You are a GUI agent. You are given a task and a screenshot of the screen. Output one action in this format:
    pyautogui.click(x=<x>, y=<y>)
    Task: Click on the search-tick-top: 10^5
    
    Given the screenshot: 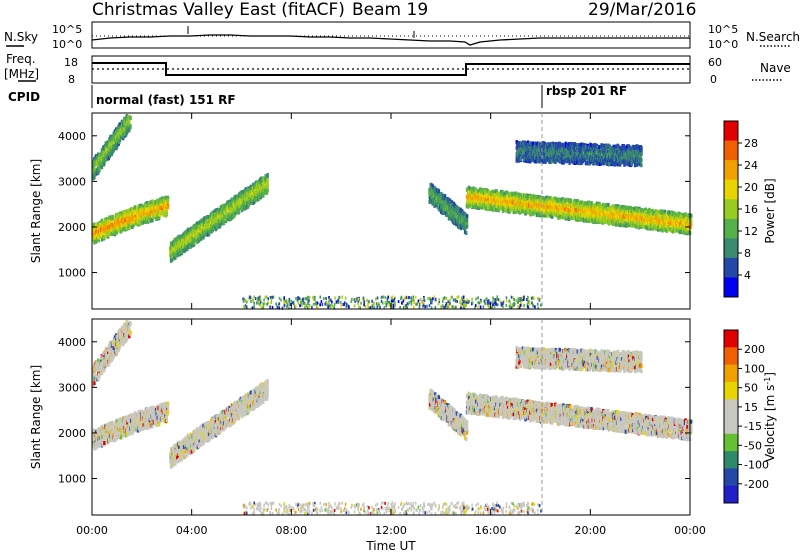 What is the action you would take?
    pyautogui.click(x=723, y=29)
    